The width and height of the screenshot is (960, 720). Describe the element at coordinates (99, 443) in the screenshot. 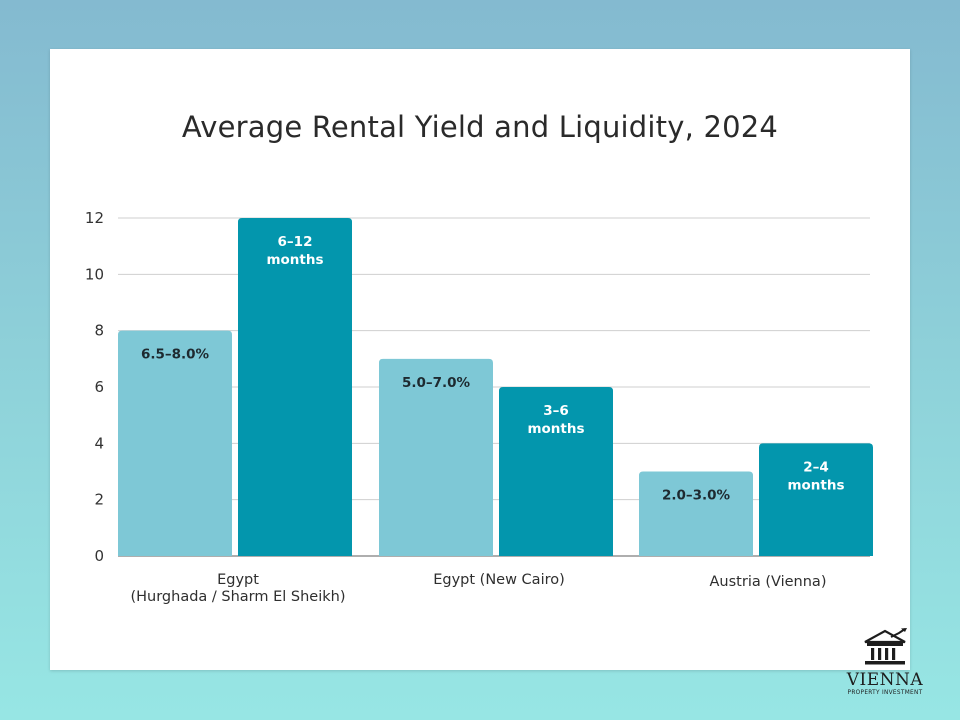

I see `y-tick-label: 4` at that location.